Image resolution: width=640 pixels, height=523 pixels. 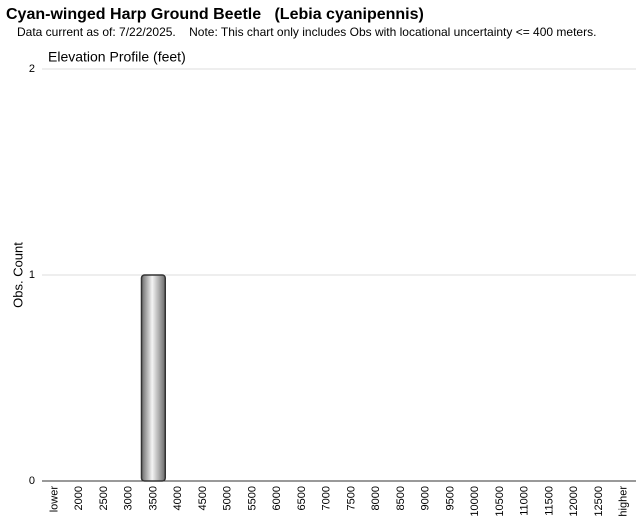 What do you see at coordinates (79, 498) in the screenshot?
I see `x-tick-label: 2000` at bounding box center [79, 498].